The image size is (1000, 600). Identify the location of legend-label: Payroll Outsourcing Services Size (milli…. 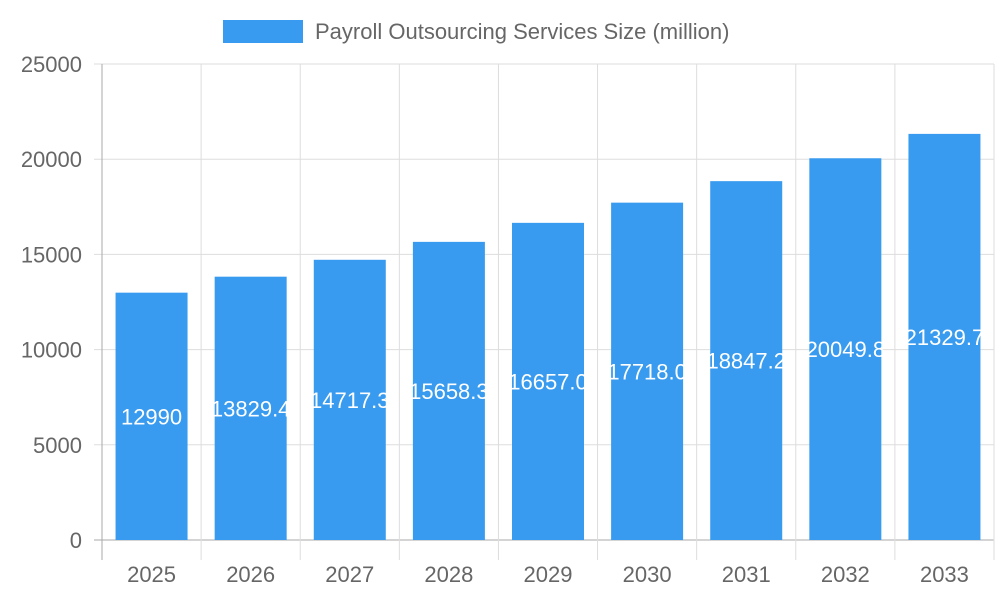
(522, 31).